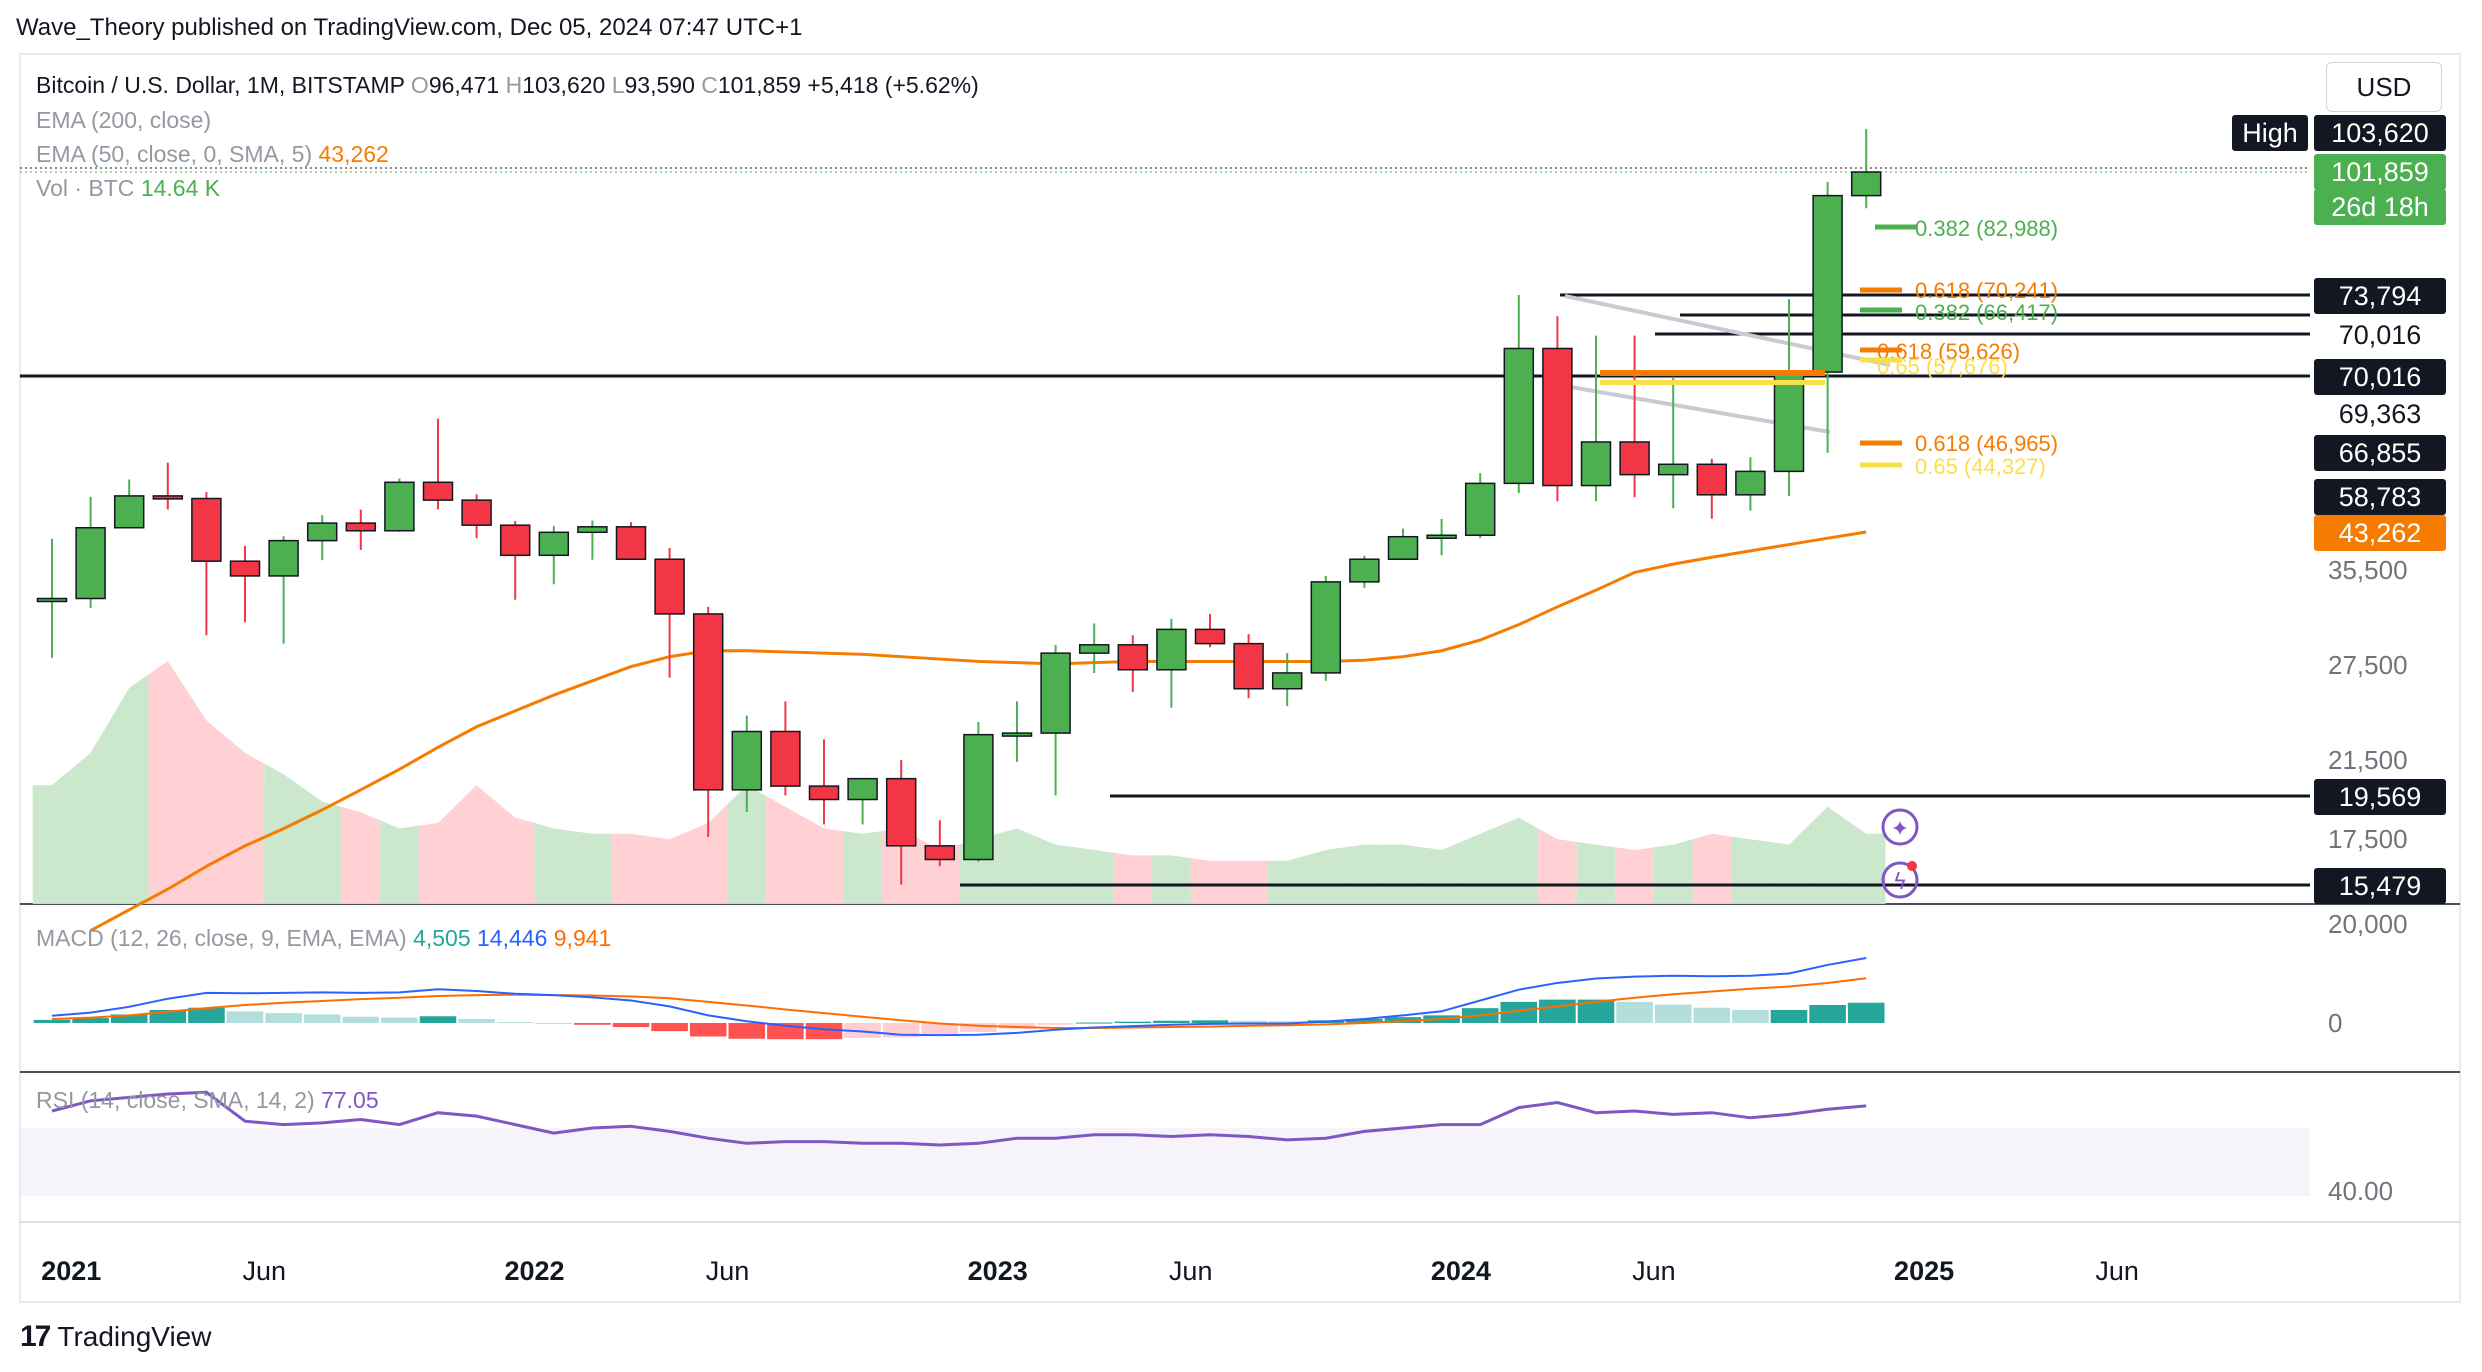 This screenshot has width=2482, height=1372. I want to click on x-tick-label: 2023, so click(998, 1271).